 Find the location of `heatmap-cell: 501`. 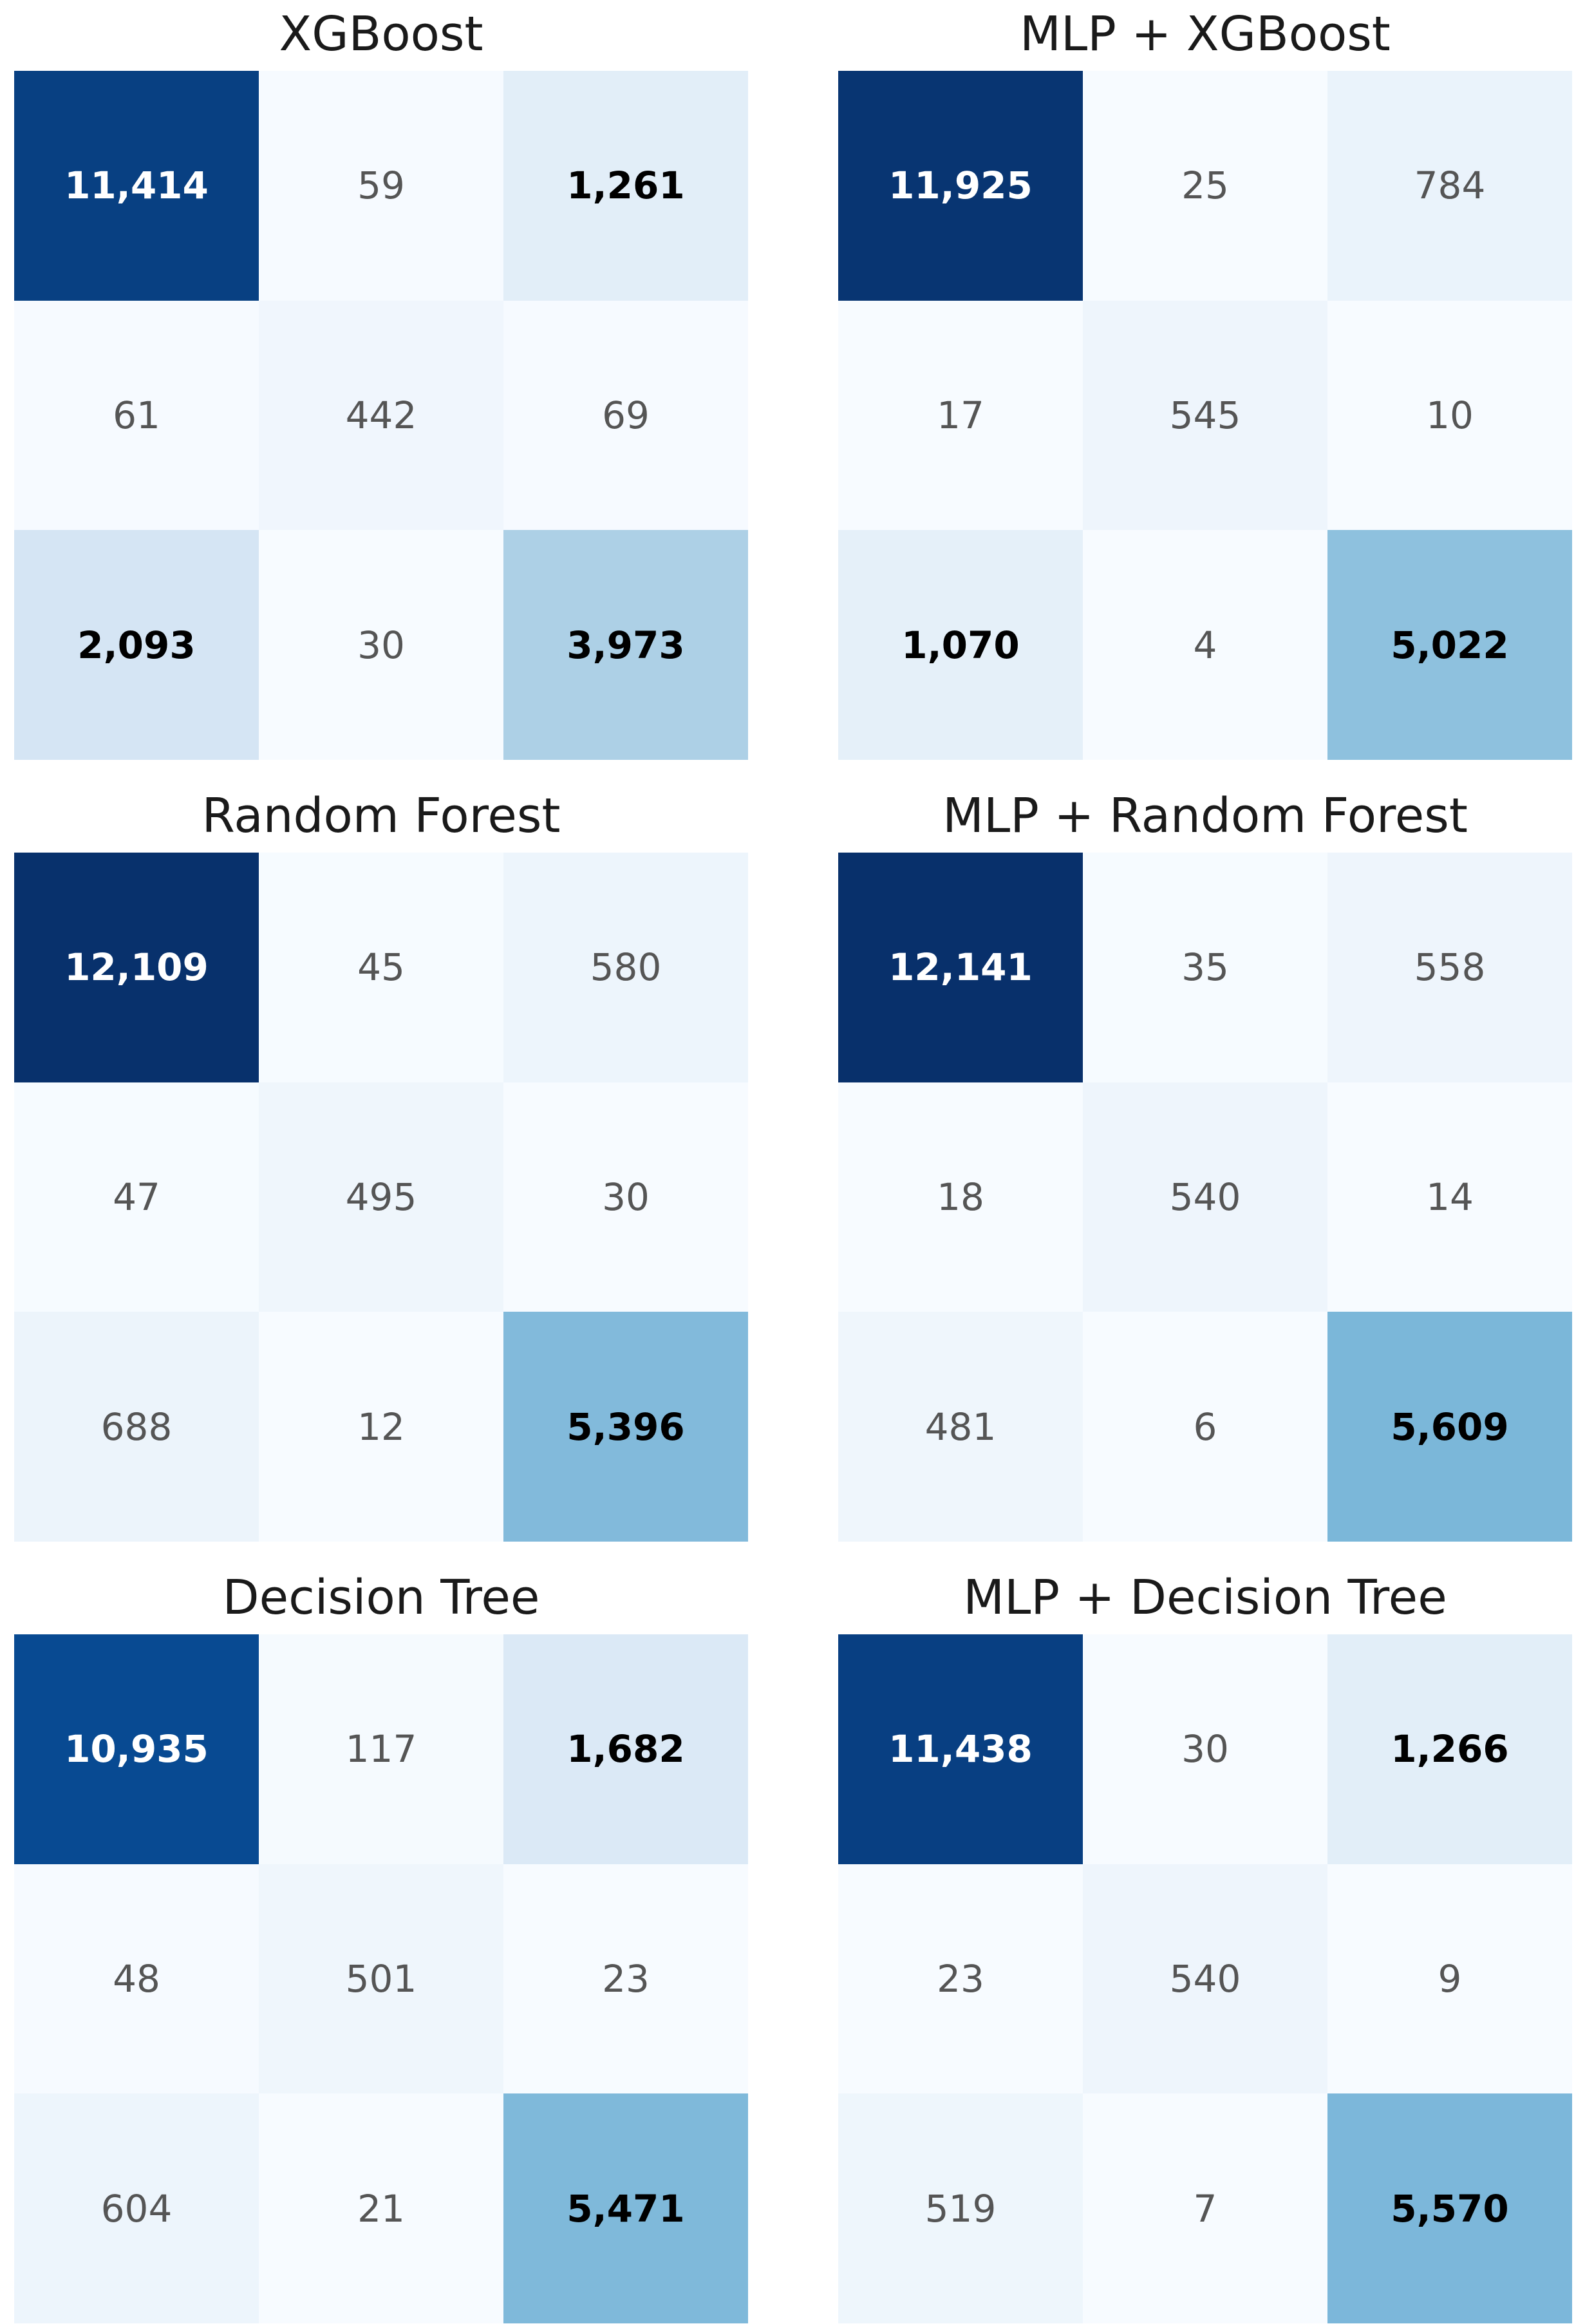

heatmap-cell: 501 is located at coordinates (381, 1979).